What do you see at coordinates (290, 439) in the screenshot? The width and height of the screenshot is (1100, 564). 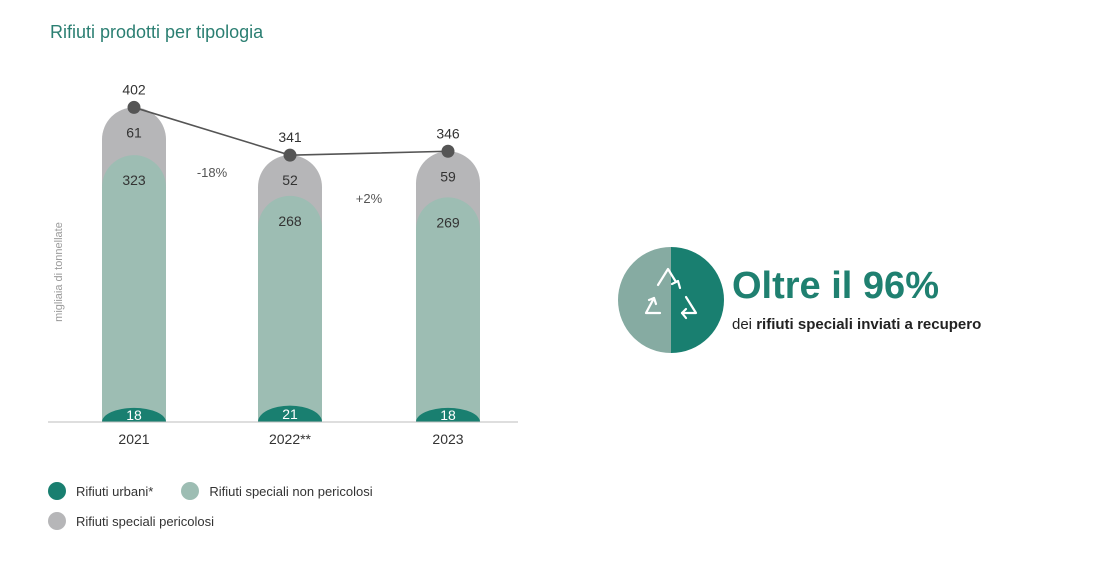 I see `x-tick-label: 2022**` at bounding box center [290, 439].